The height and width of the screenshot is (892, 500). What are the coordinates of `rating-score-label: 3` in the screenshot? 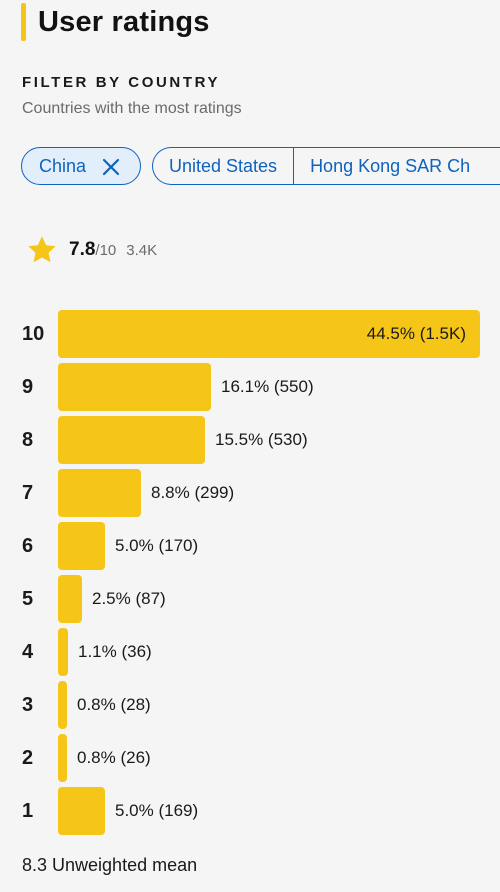 It's located at (28, 705).